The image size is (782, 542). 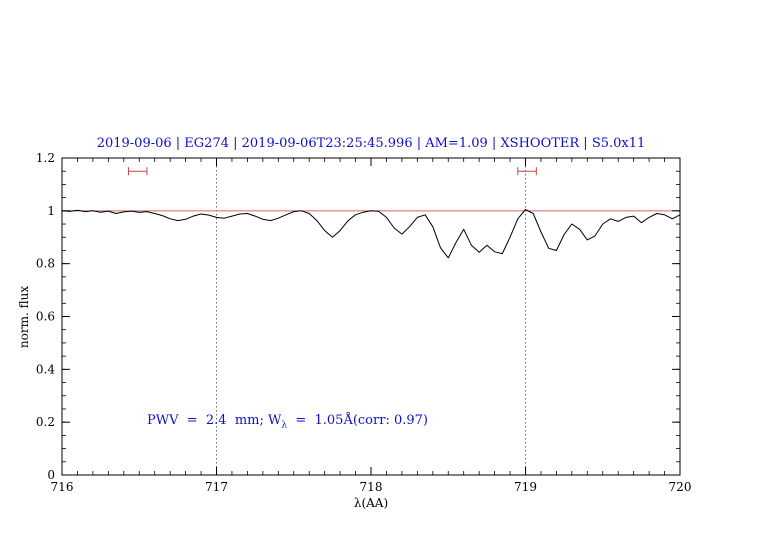 I want to click on x-tick-label: 718, so click(x=371, y=487).